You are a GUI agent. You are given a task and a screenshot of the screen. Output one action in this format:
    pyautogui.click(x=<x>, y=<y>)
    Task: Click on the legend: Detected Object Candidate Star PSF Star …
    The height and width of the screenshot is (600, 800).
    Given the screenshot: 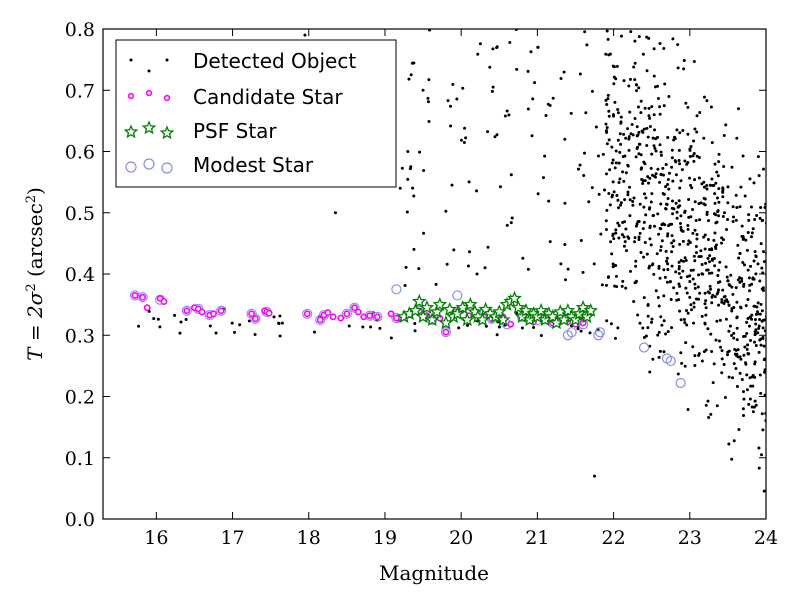 What is the action you would take?
    pyautogui.click(x=256, y=113)
    